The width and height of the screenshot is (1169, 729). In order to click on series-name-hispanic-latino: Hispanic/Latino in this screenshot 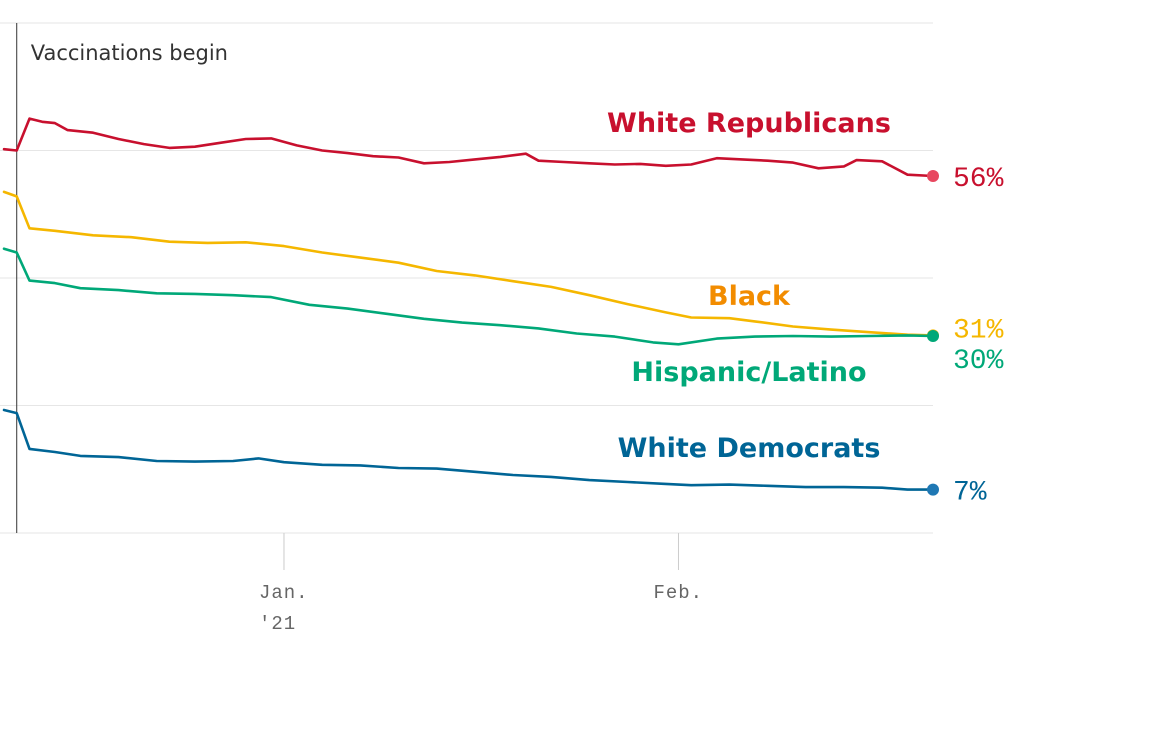, I will do `click(748, 372)`.